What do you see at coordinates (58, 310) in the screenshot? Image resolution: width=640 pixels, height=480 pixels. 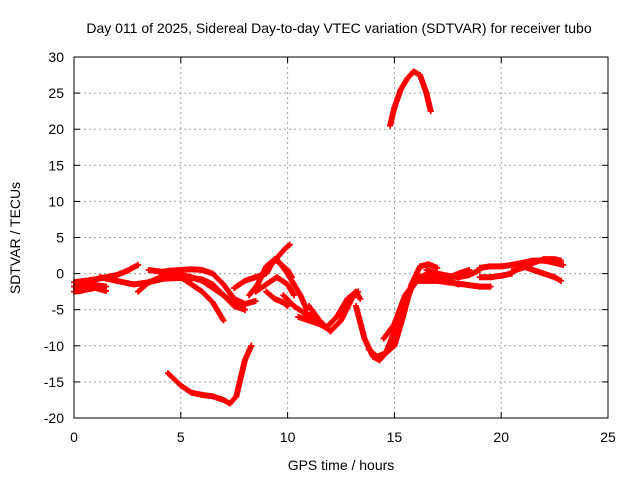 I see `y-tick-label: -5` at bounding box center [58, 310].